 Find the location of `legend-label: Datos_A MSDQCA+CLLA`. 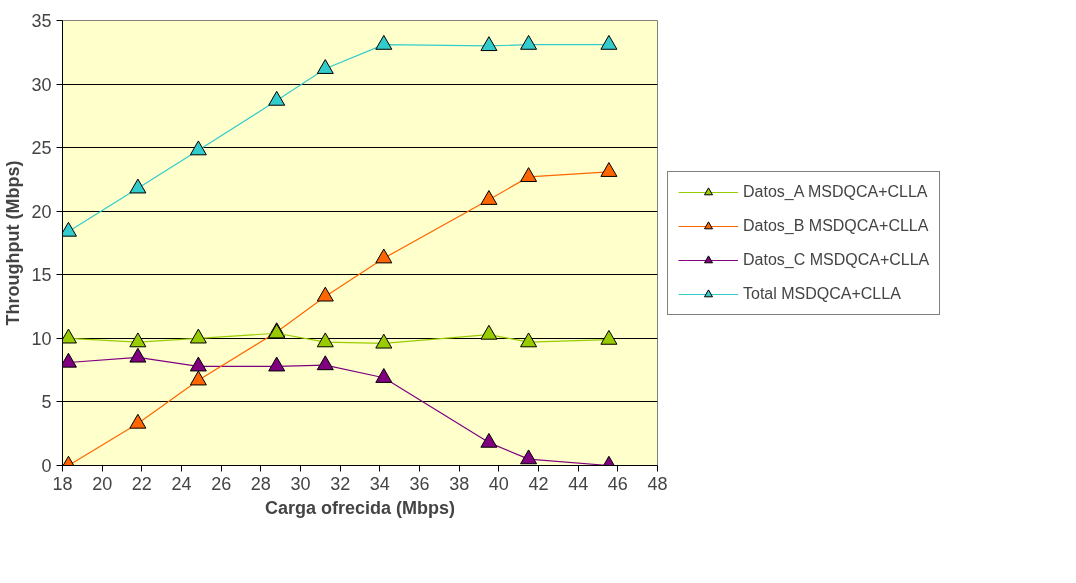

legend-label: Datos_A MSDQCA+CLLA is located at coordinates (835, 192).